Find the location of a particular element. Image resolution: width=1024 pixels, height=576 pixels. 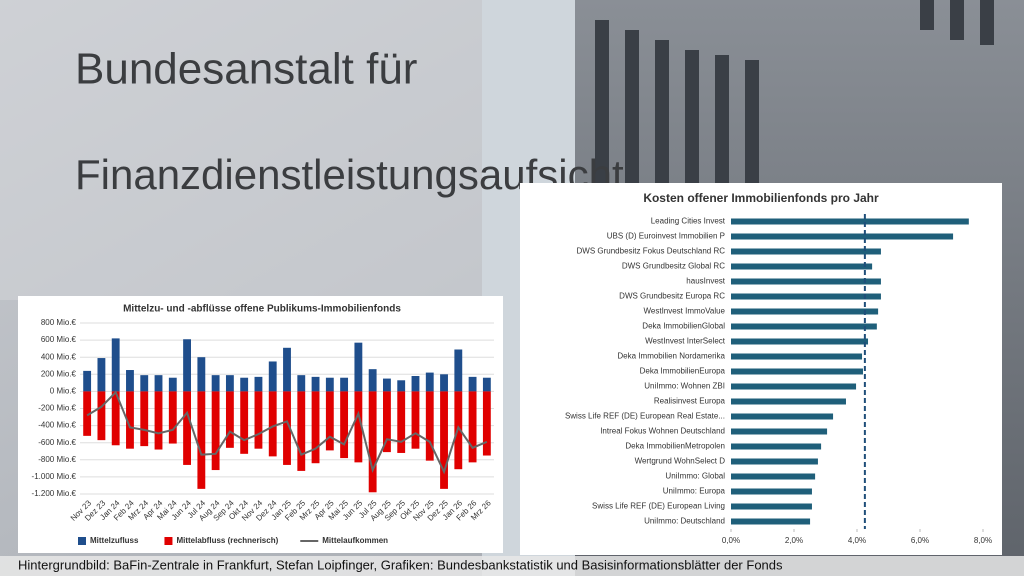

y-tick-label: DWS Grundbesitz Global RC is located at coordinates (673, 266).